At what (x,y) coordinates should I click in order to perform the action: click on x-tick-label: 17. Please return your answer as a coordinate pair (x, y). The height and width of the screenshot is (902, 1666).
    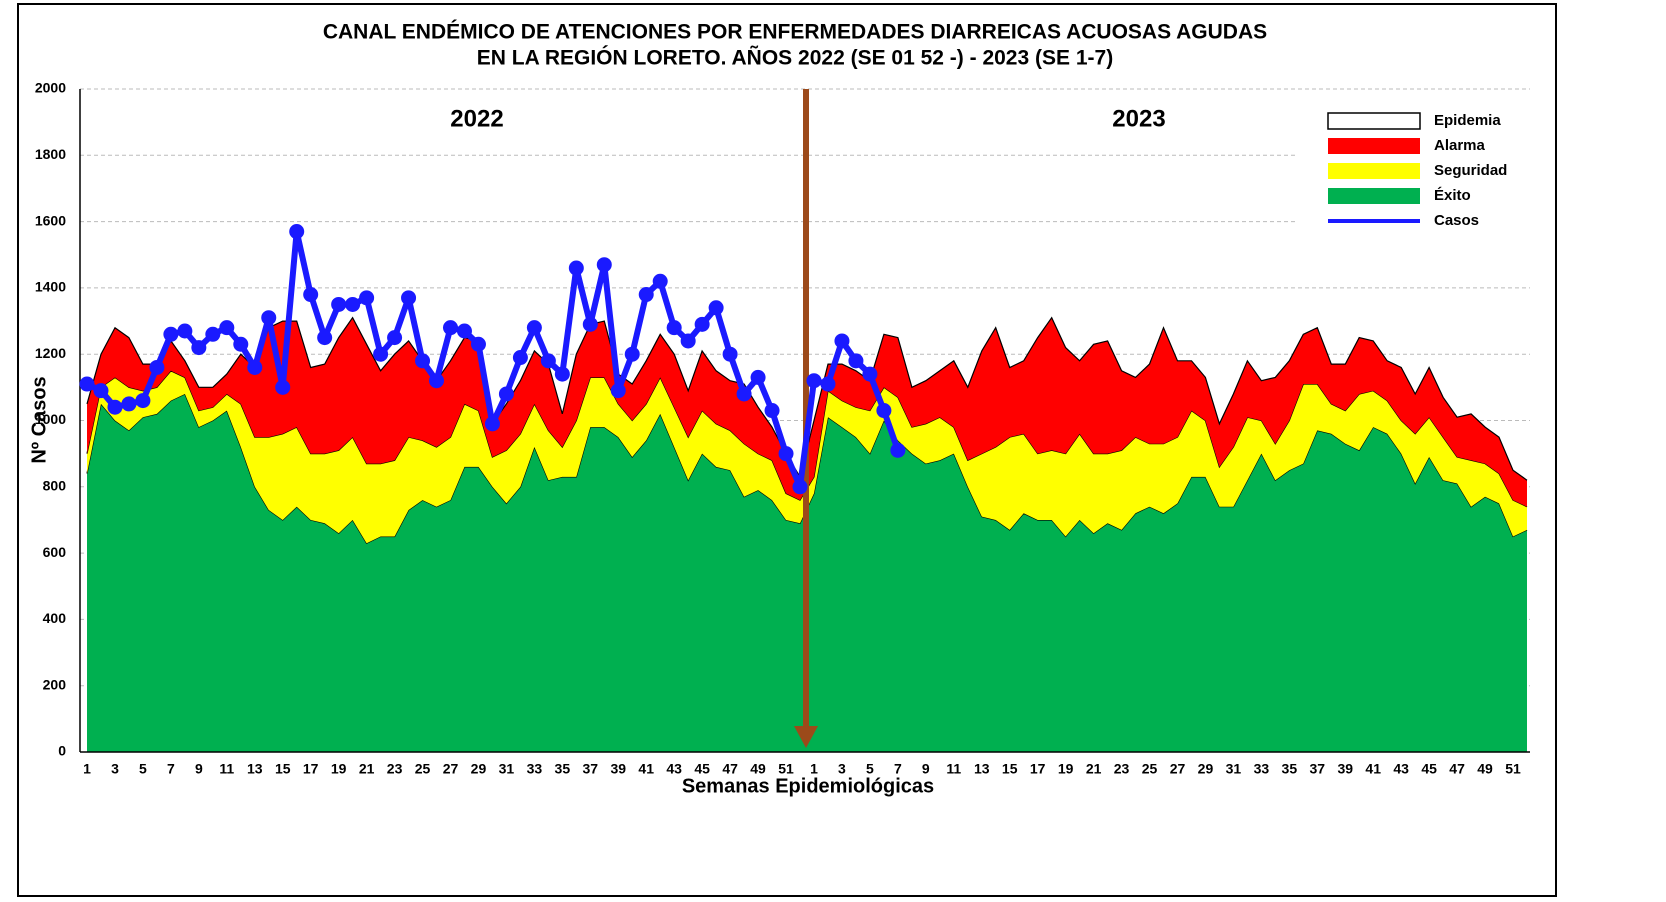
    Looking at the image, I should click on (1038, 769).